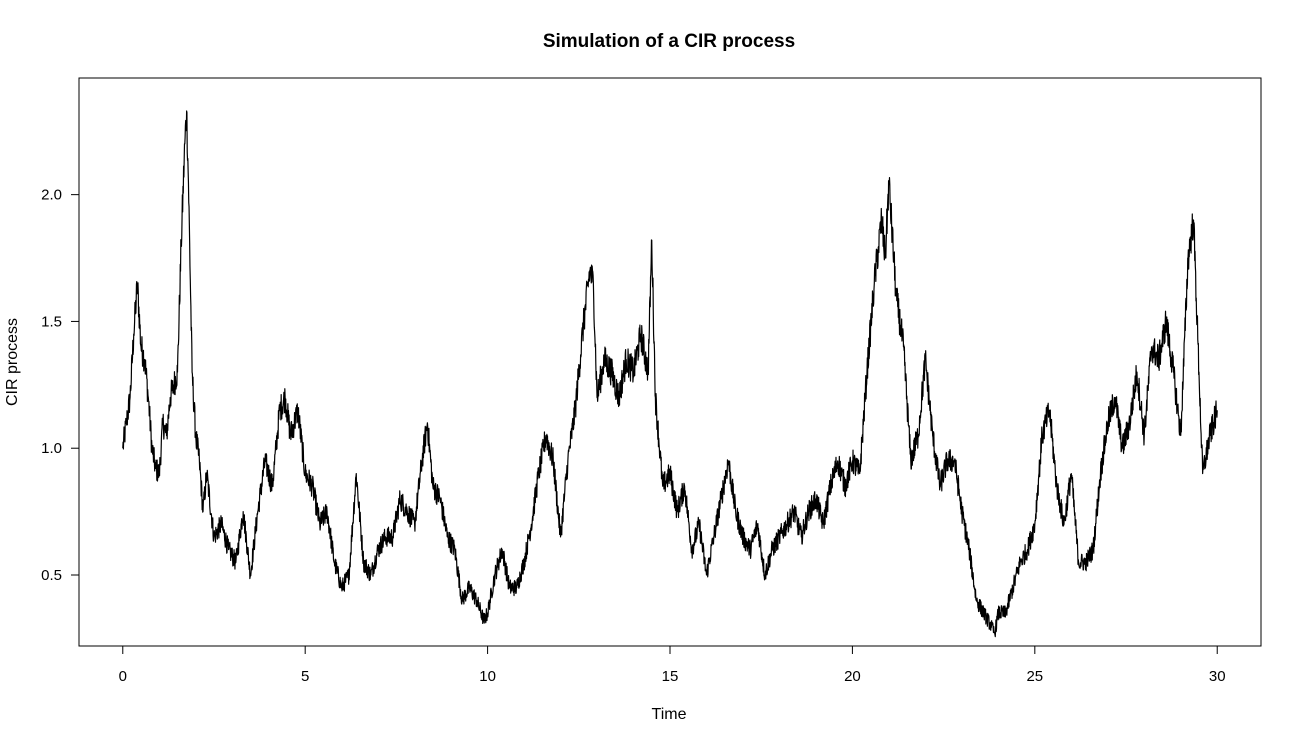 The width and height of the screenshot is (1301, 744). What do you see at coordinates (672, 665) in the screenshot?
I see `x-axis: 0 5 10 15 20 25 30` at bounding box center [672, 665].